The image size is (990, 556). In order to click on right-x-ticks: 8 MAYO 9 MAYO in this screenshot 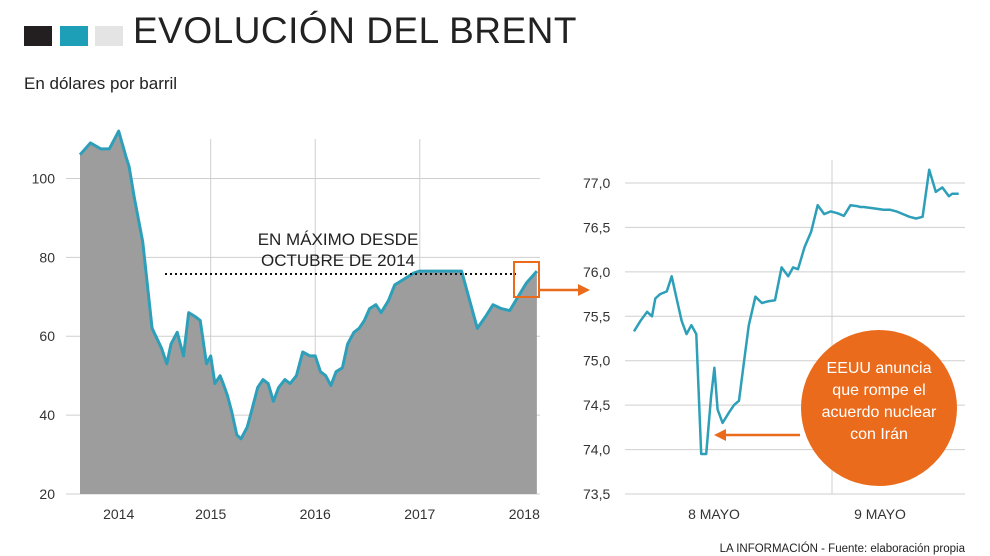, I will do `click(797, 514)`.